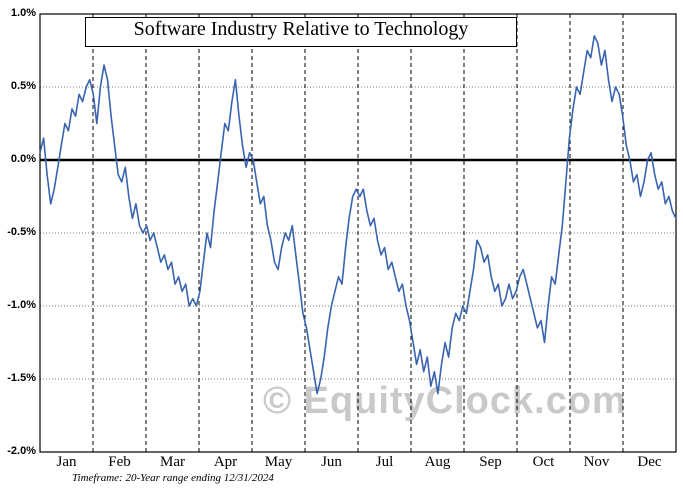  Describe the element at coordinates (23, 13) in the screenshot. I see `y-tick-label: 1.0%` at that location.